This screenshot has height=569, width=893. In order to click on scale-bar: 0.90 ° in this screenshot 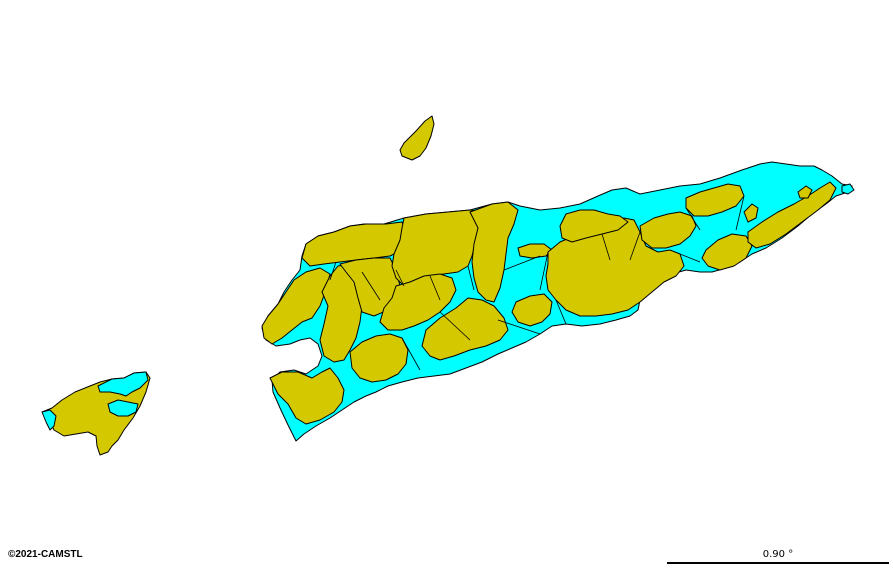, I will do `click(778, 557)`.